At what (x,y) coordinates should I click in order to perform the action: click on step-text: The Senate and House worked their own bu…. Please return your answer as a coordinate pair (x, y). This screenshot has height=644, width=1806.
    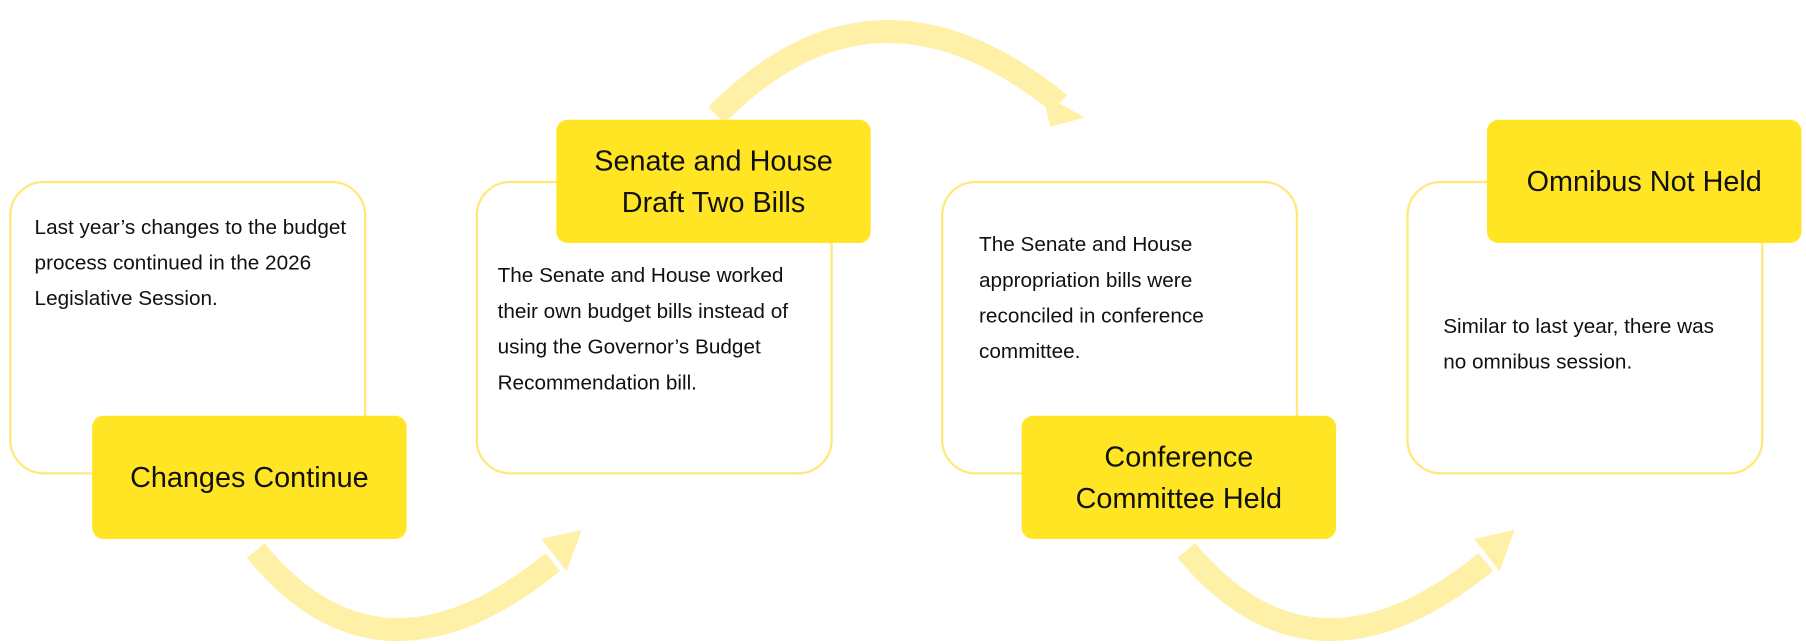
    Looking at the image, I should click on (643, 328).